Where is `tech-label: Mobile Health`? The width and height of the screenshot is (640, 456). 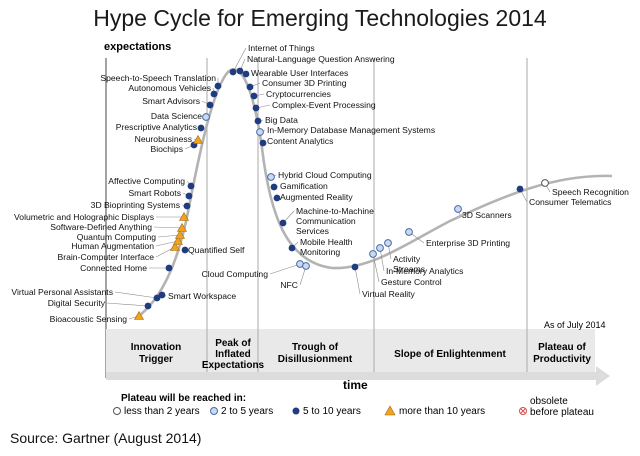 tech-label: Mobile Health is located at coordinates (326, 242).